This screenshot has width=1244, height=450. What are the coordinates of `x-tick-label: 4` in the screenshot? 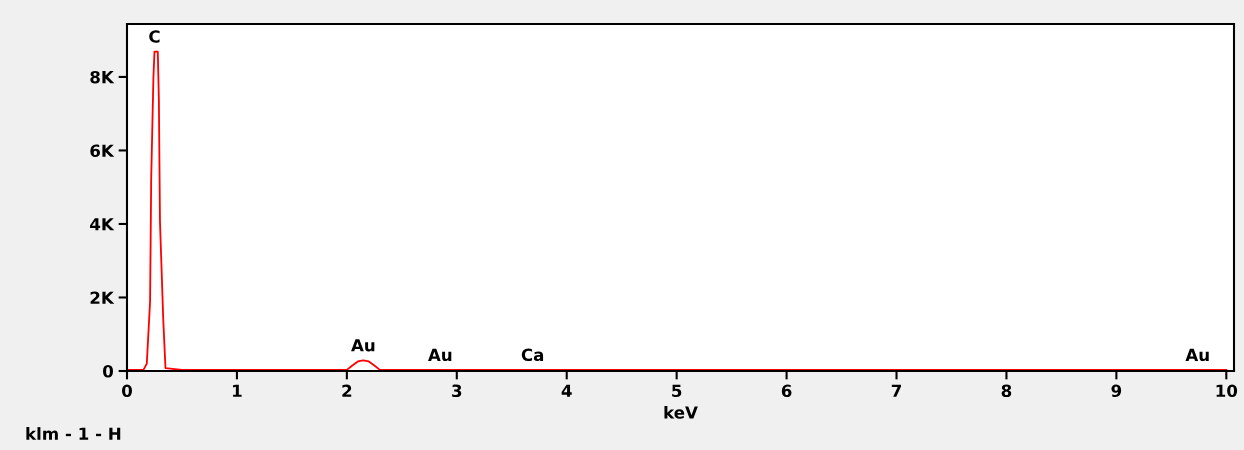 It's located at (566, 390).